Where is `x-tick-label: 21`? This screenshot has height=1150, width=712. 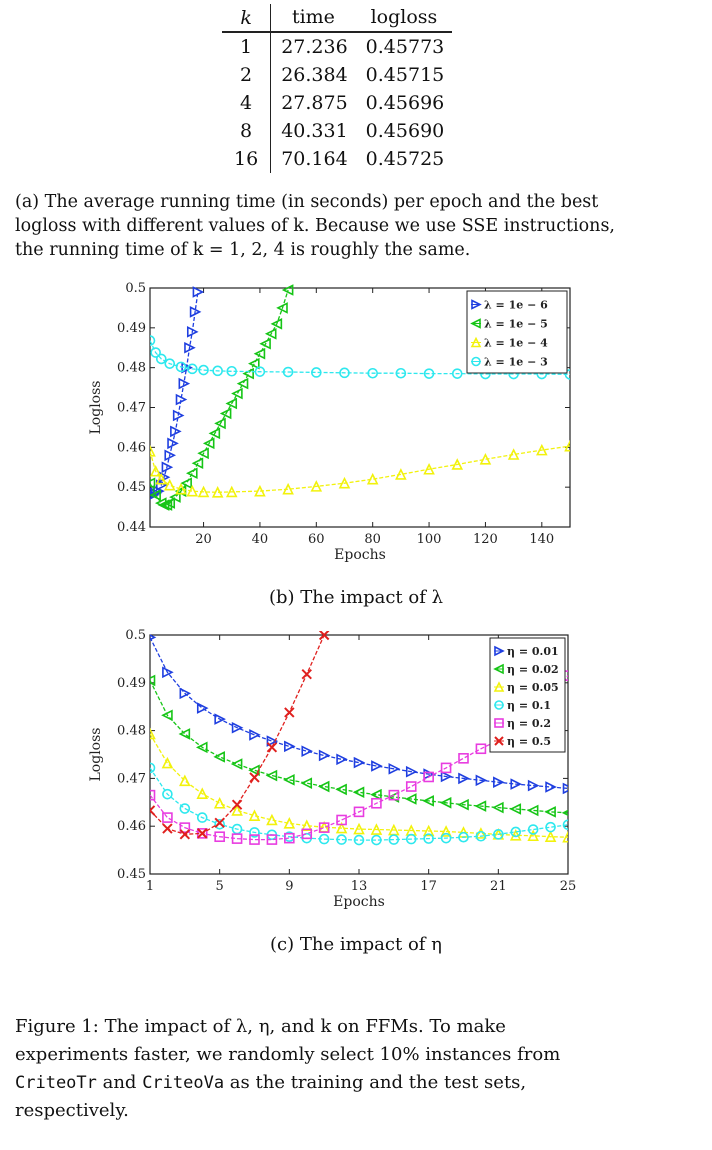
x-tick-label: 21 is located at coordinates (498, 886).